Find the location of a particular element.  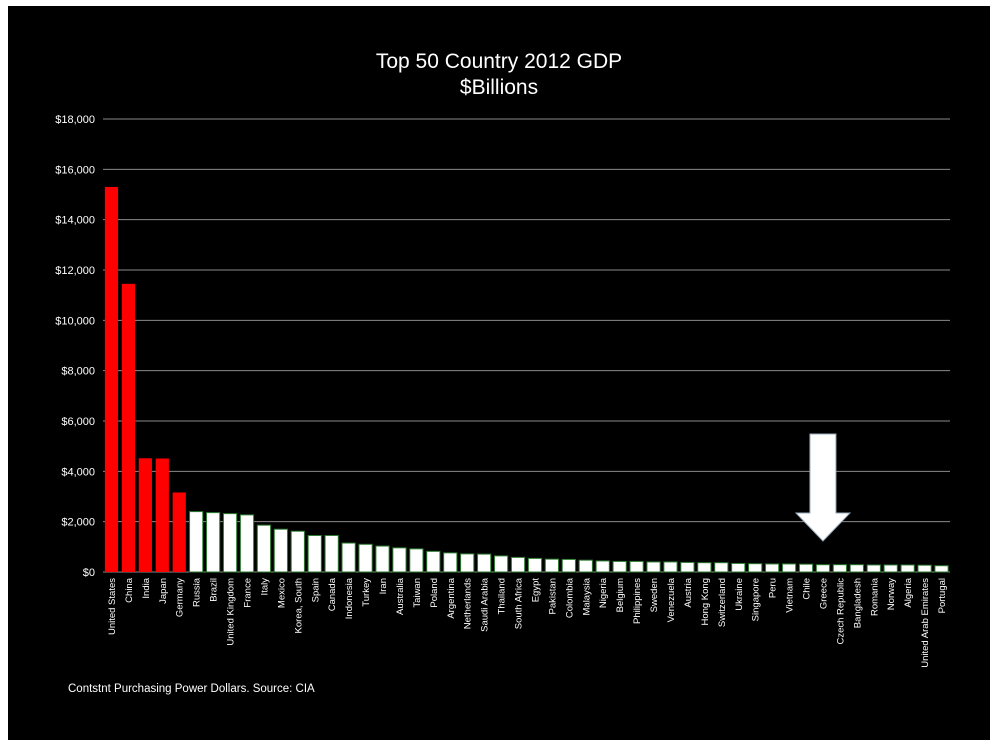

x-tick-label: Canada is located at coordinates (332, 594).